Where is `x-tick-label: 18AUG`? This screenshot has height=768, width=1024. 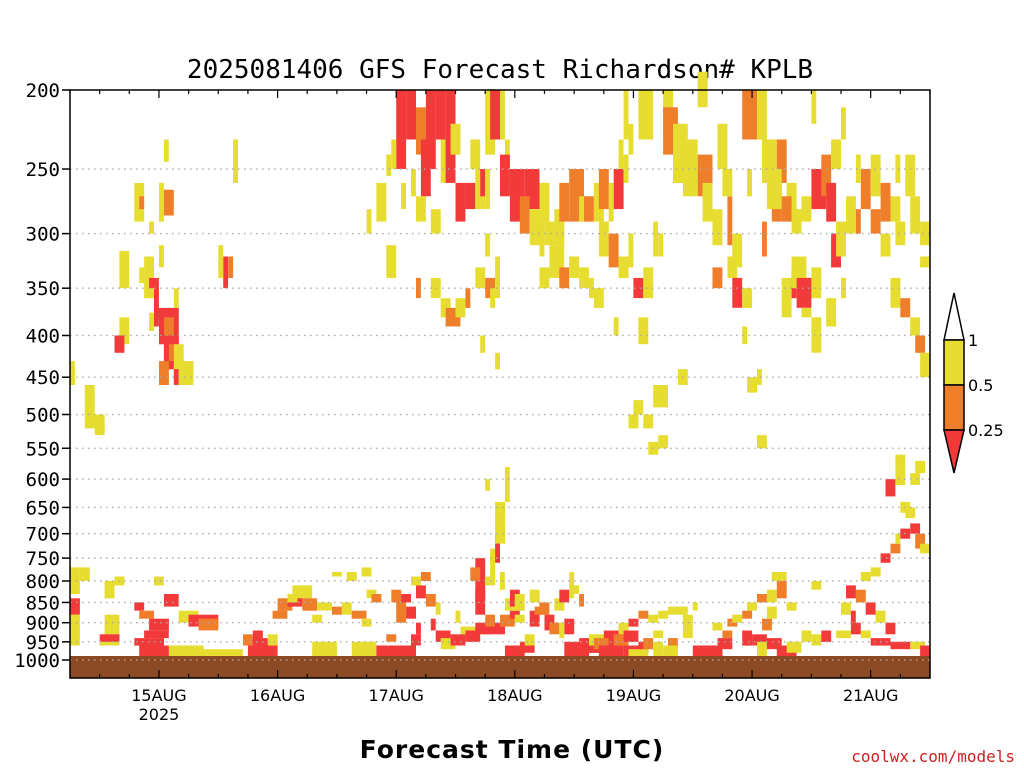
x-tick-label: 18AUG is located at coordinates (514, 695).